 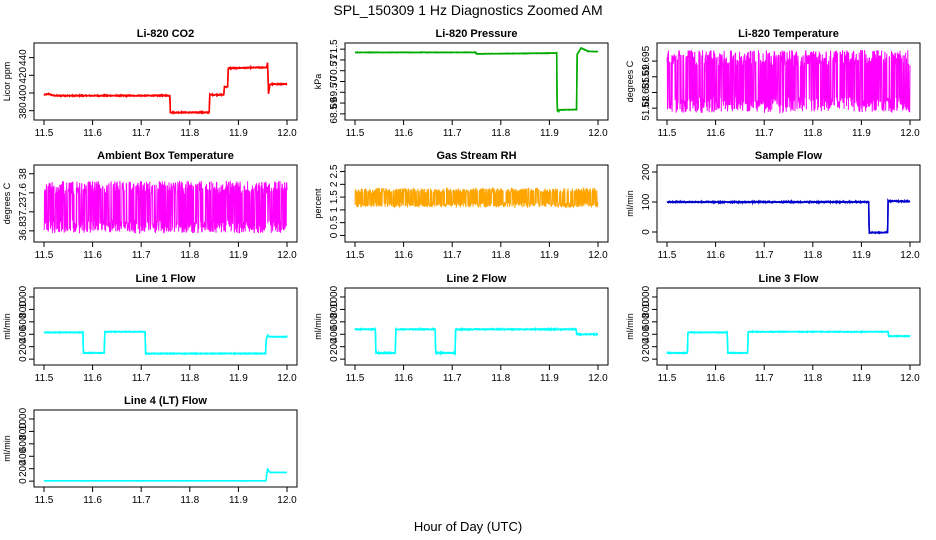 I want to click on panel-title: Li-820 CO2, so click(x=165, y=34).